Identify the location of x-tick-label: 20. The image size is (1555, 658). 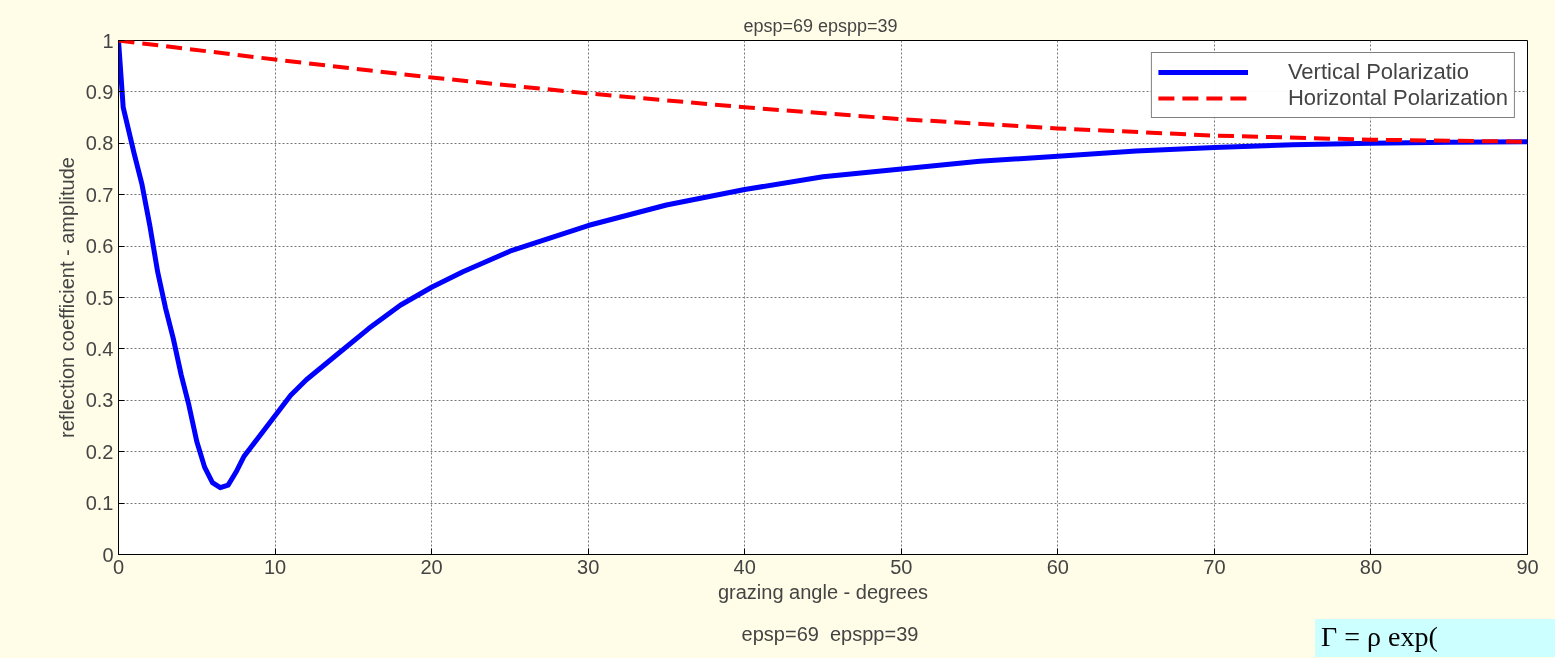
(431, 566).